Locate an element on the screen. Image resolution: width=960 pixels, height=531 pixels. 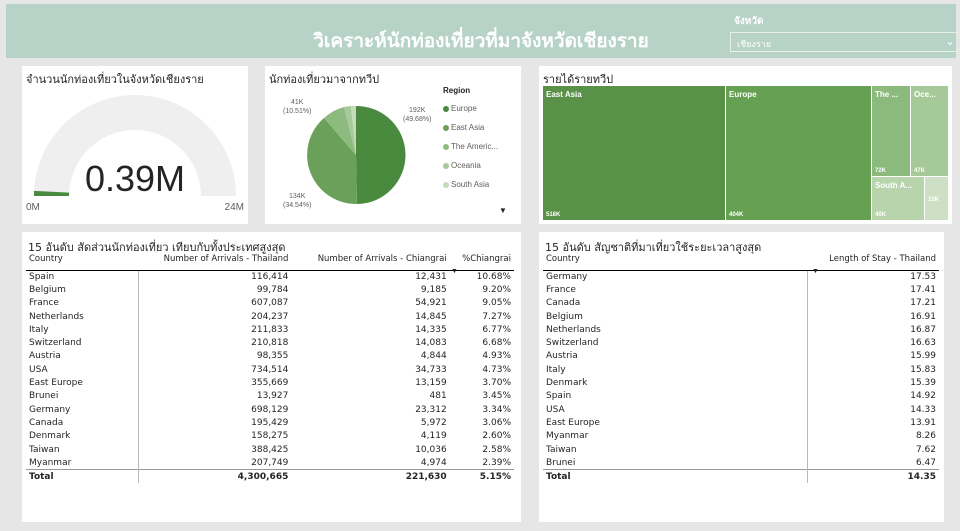
cell-country: Myanmar is located at coordinates (567, 436).